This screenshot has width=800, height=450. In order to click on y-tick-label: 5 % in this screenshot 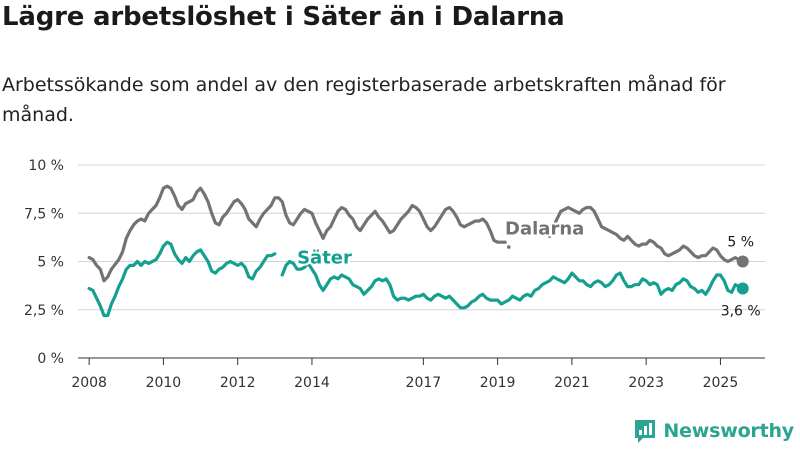, I will do `click(50, 263)`.